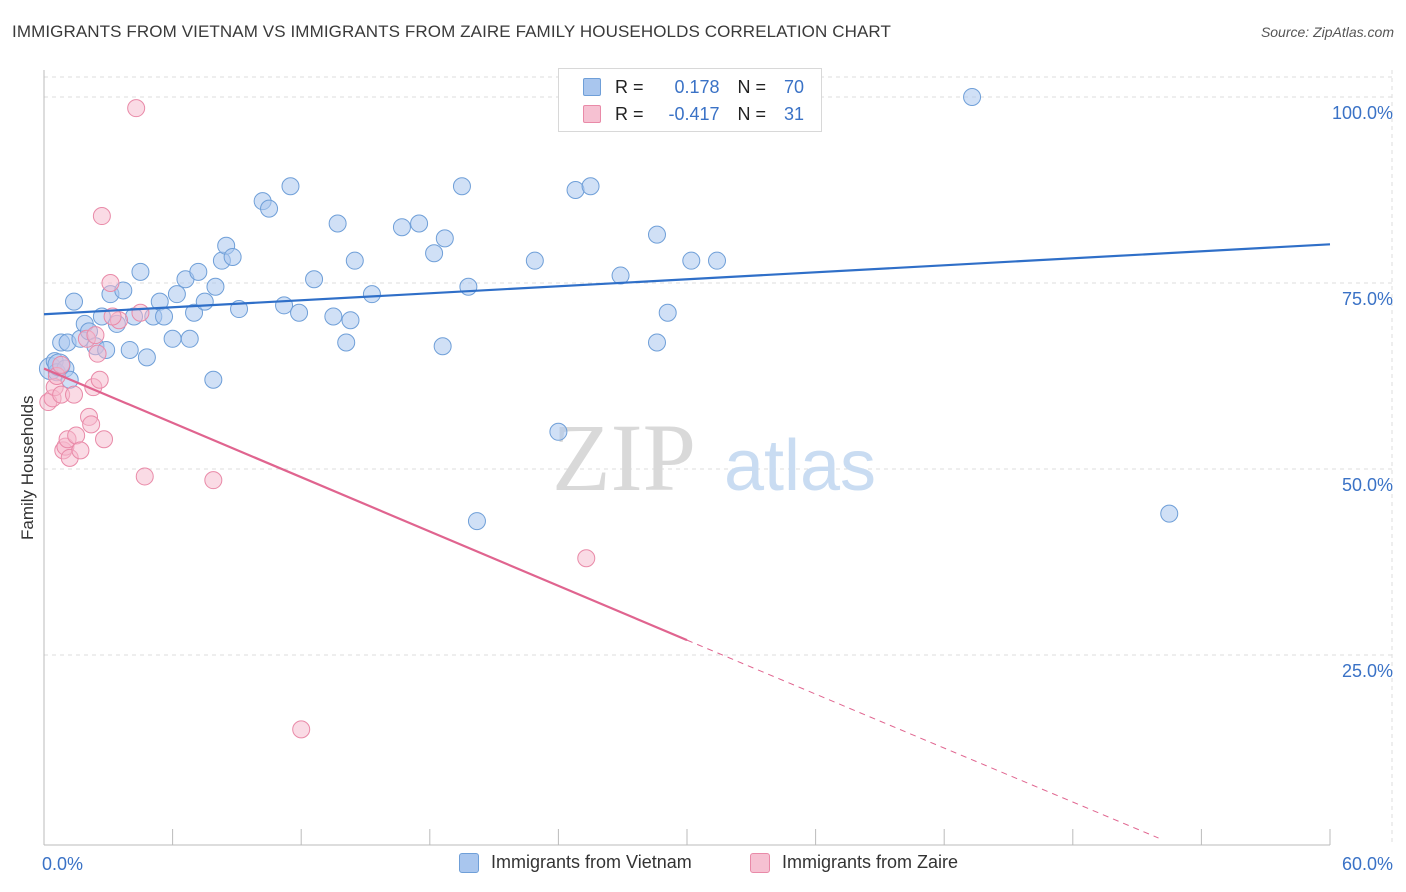 Image resolution: width=1406 pixels, height=892 pixels. What do you see at coordinates (27, 467) in the screenshot?
I see `y-axis-label: Family Households` at bounding box center [27, 467].